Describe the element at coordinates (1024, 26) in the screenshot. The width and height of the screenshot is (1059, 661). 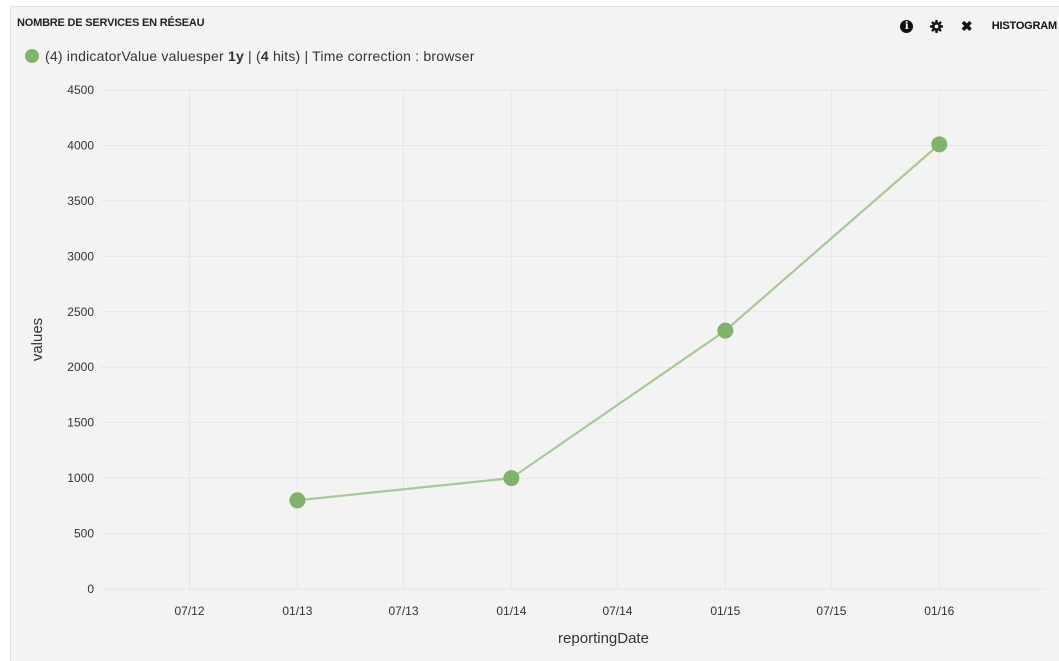
I see `histogram-button: HISTOGRAM` at that location.